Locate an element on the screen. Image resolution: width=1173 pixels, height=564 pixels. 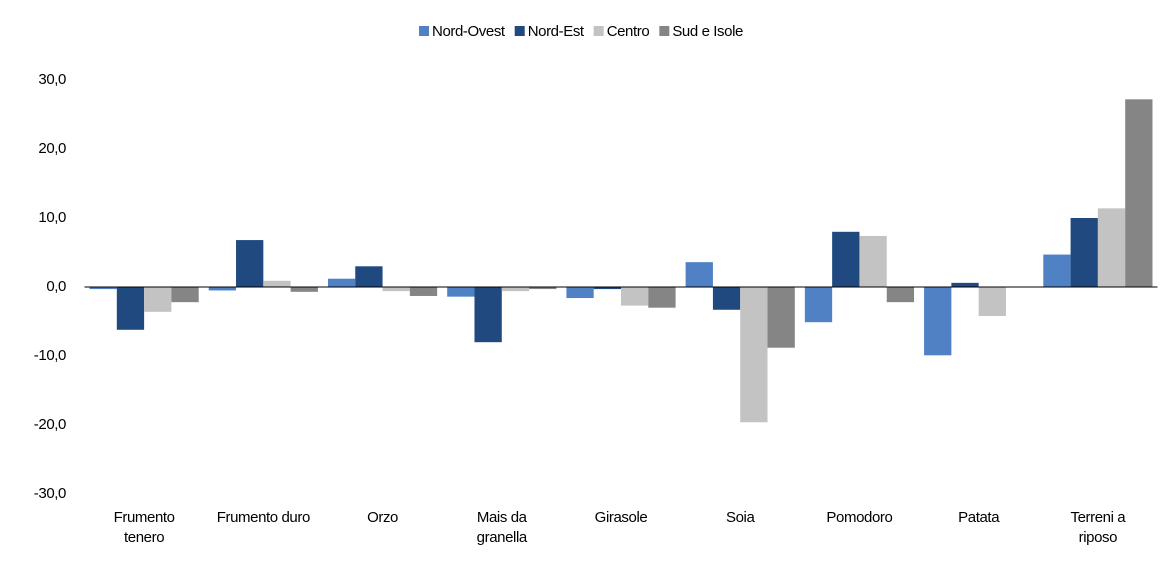
y-tick-label: -10,0 is located at coordinates (50, 355).